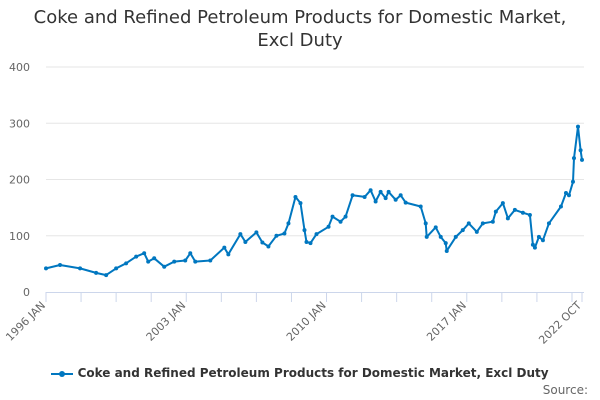 This screenshot has height=400, width=600. Describe the element at coordinates (560, 323) in the screenshot. I see `x-tick-label: 2022 OCT` at that location.